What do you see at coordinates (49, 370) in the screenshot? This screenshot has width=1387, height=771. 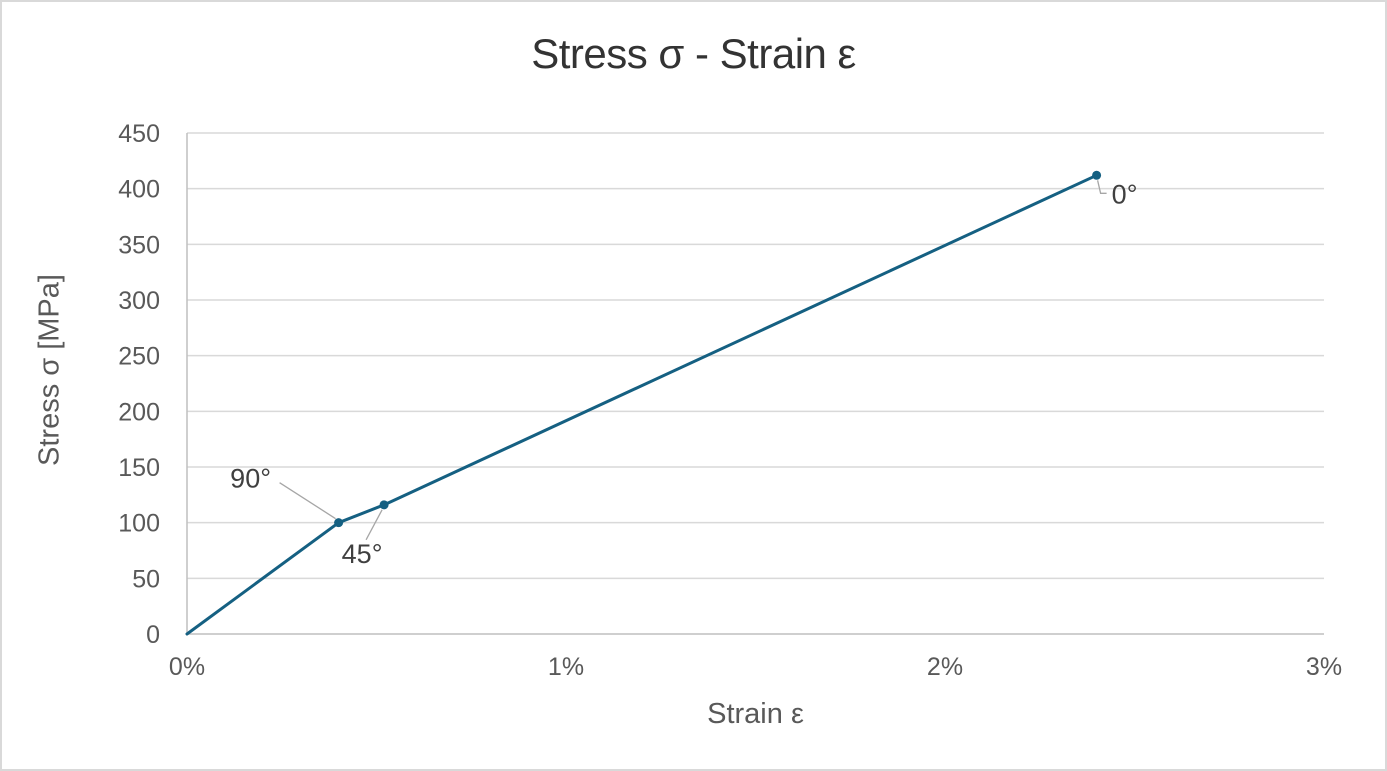 I see `y-axis-title: Stress σ [MPa]` at bounding box center [49, 370].